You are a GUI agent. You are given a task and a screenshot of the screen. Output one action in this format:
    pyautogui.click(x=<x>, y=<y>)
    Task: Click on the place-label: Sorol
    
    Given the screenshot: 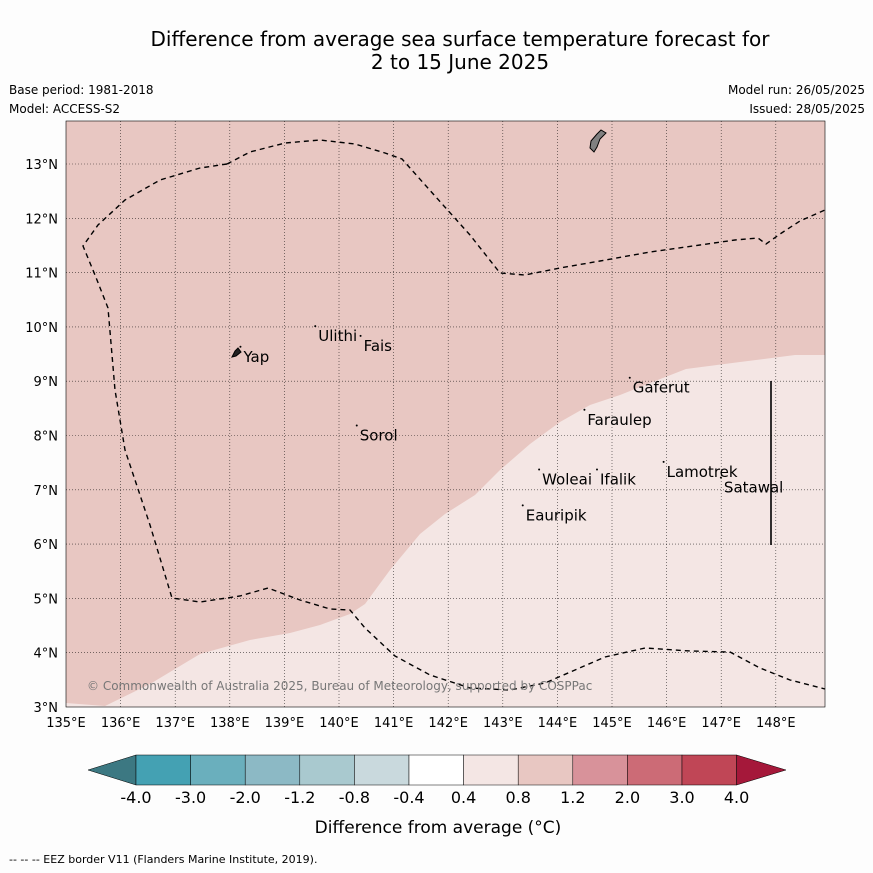 What is the action you would take?
    pyautogui.click(x=379, y=436)
    